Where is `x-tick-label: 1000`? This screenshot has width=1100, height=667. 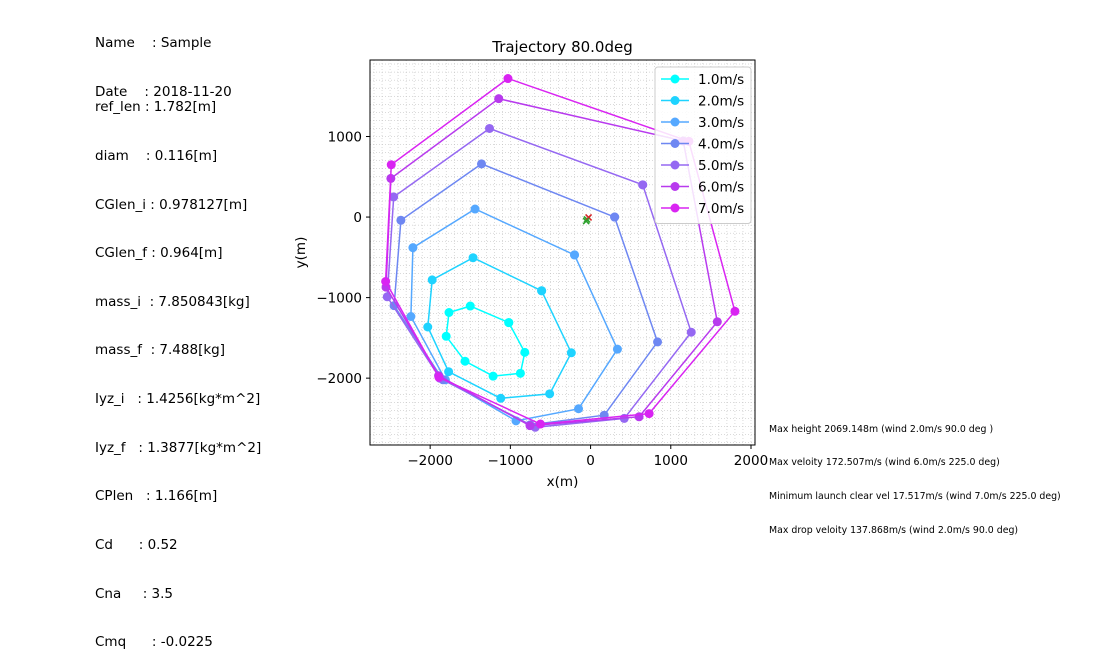 x-tick-label: 1000 is located at coordinates (671, 461).